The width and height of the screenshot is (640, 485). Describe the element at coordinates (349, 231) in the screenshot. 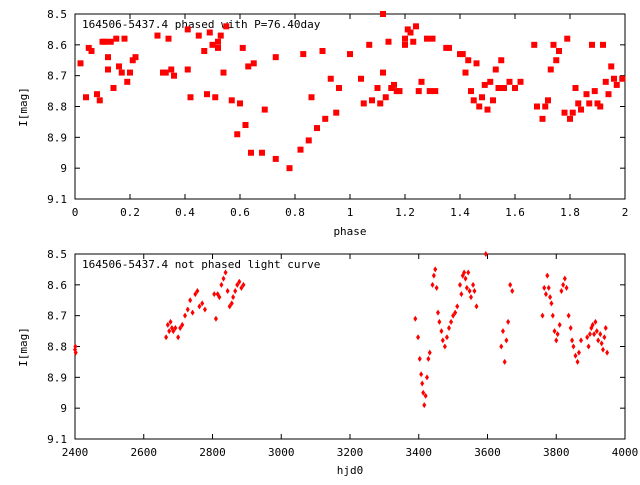

I see `x-axis-label: phase` at that location.